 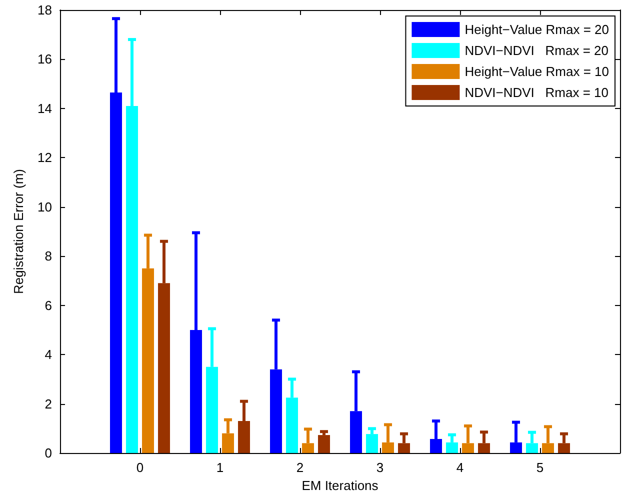 I want to click on y-tick-label: 14, so click(x=45, y=108).